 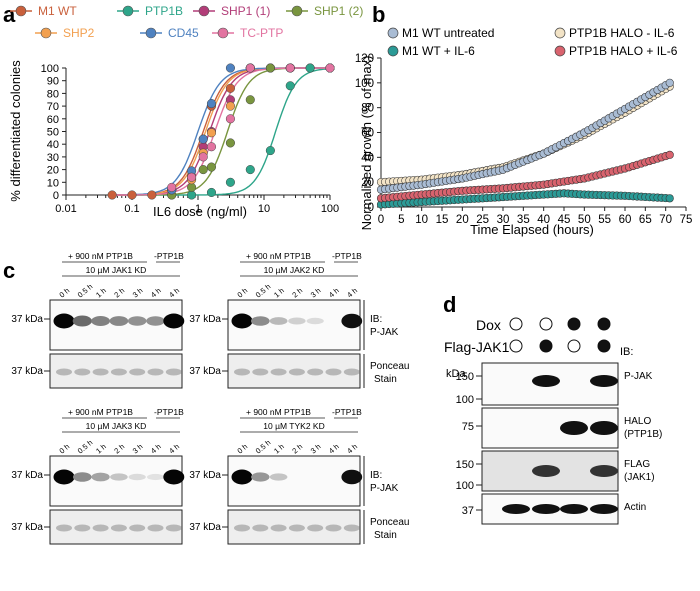 What do you see at coordinates (53, 158) in the screenshot?
I see `panel-a-ytick-label: 30` at bounding box center [53, 158].